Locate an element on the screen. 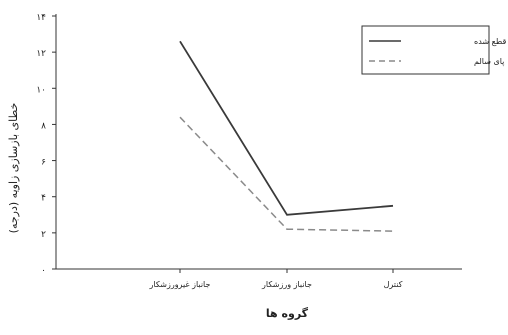 This screenshot has width=508, height=335. y-tick-label: ۱۲ is located at coordinates (41, 54).